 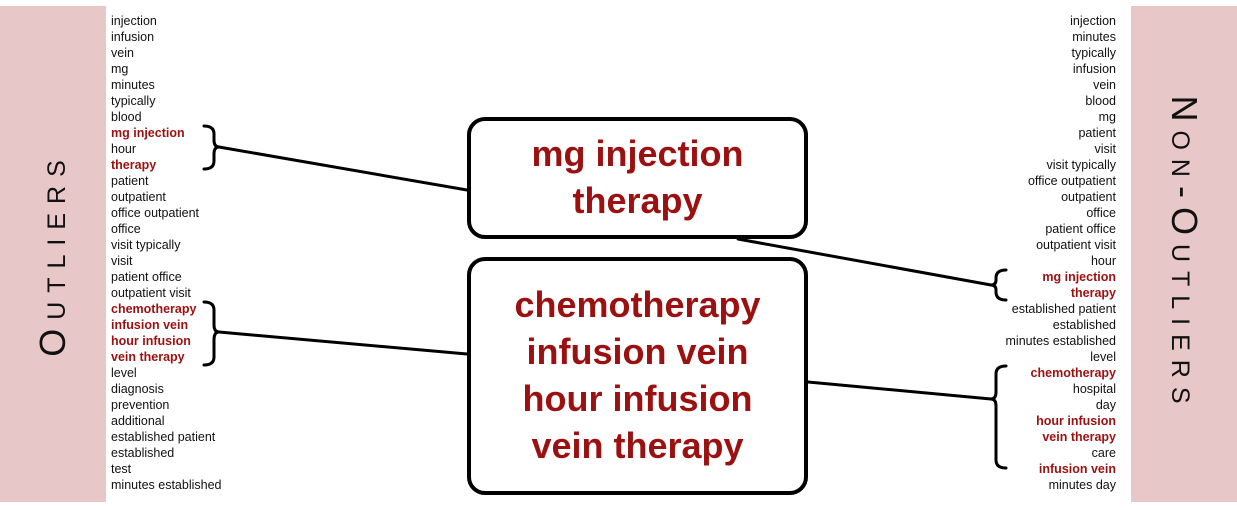 What do you see at coordinates (343, 343) in the screenshot?
I see `connector-left-bottom` at bounding box center [343, 343].